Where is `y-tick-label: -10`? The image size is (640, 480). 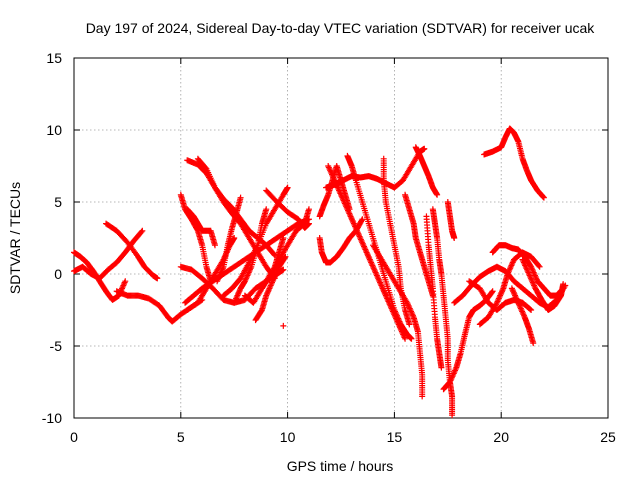
y-tick-label: -10 is located at coordinates (52, 418).